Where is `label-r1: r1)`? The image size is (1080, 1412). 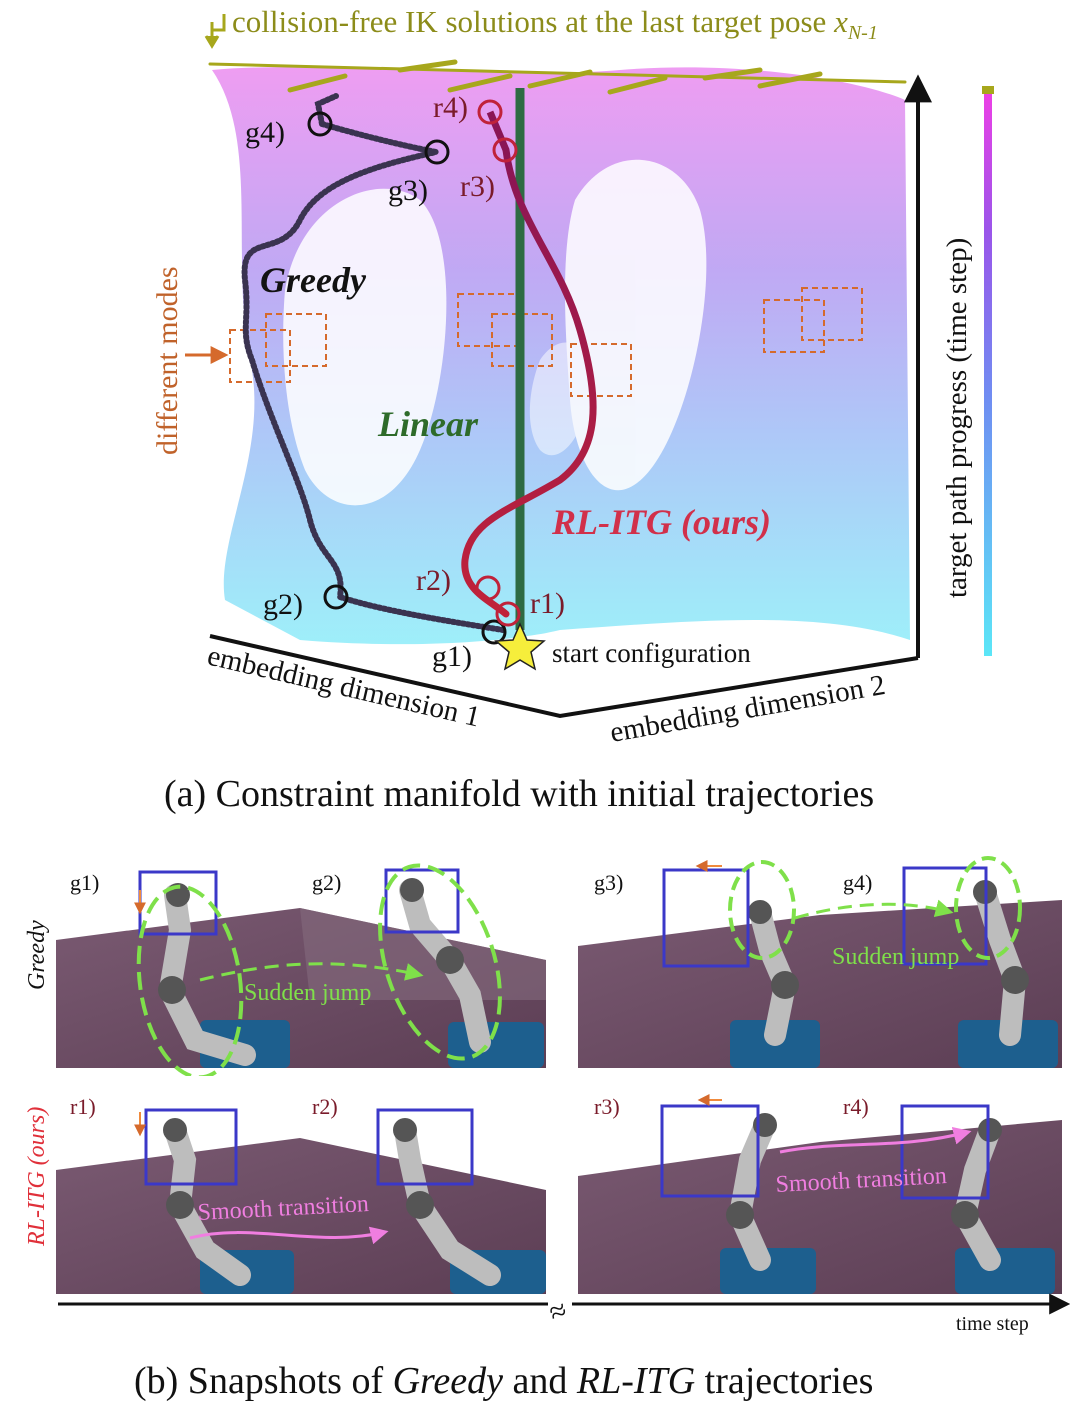 label-r1: r1) is located at coordinates (547, 603).